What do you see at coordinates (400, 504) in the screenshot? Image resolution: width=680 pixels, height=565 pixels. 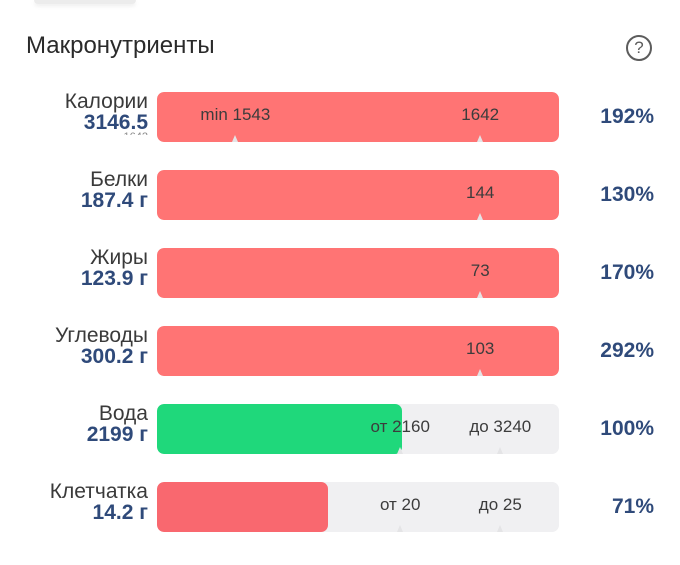 I see `target-marker-label: от 20` at bounding box center [400, 504].